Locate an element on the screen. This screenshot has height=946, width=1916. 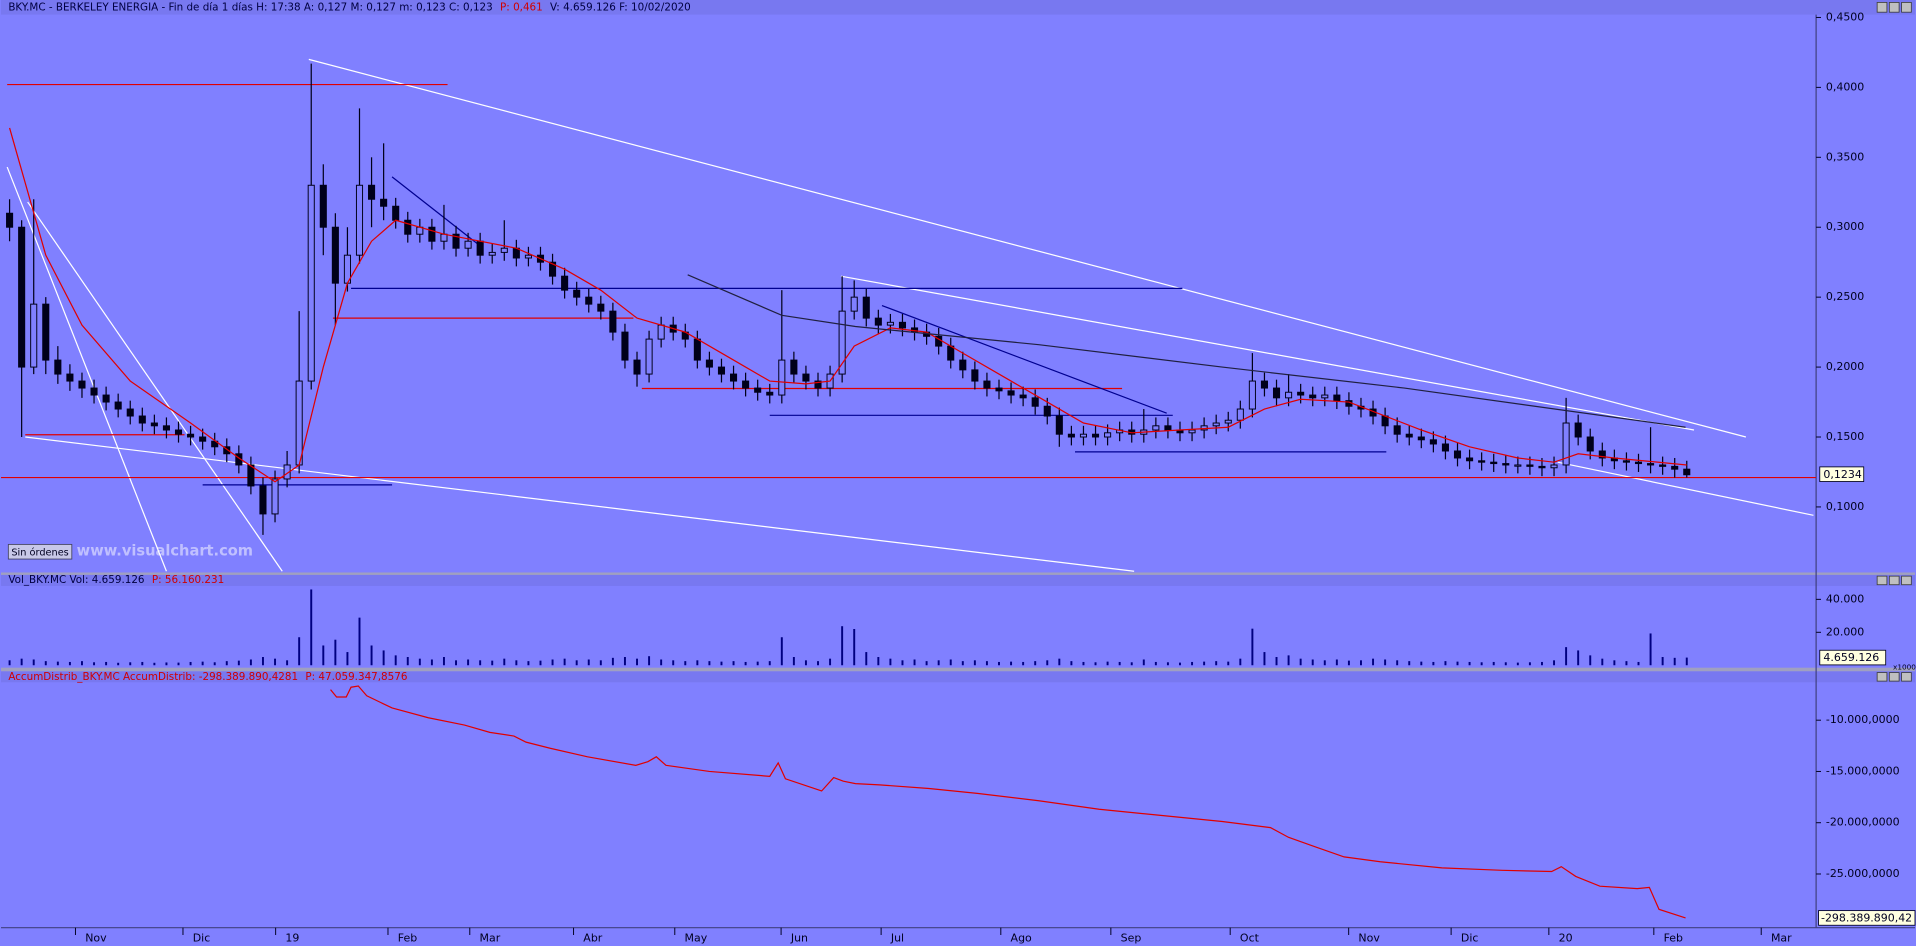
x-tick-label: Dic is located at coordinates (1470, 938).